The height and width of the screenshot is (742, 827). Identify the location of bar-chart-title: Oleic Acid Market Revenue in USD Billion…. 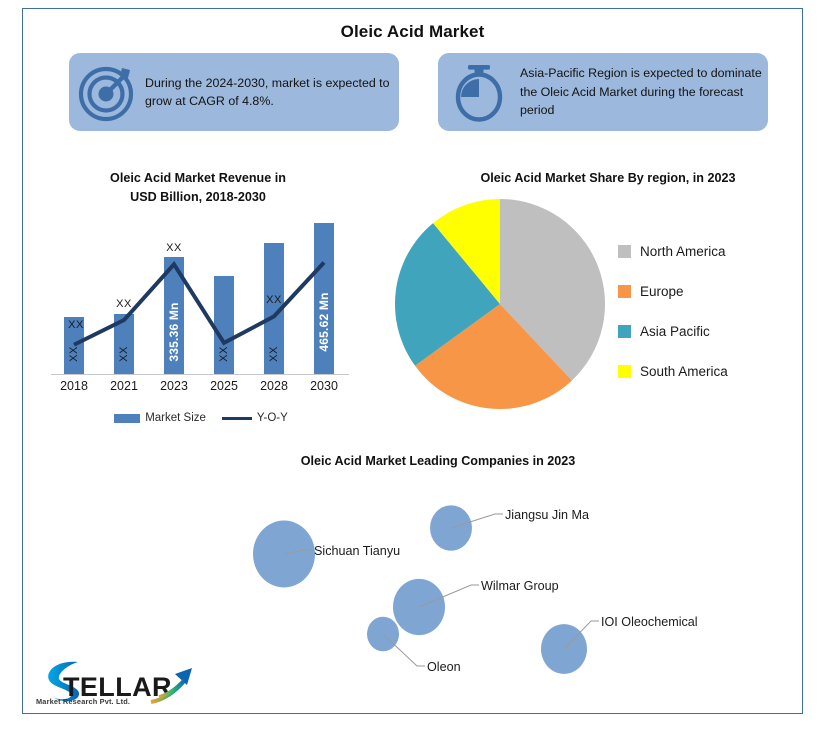
(198, 188).